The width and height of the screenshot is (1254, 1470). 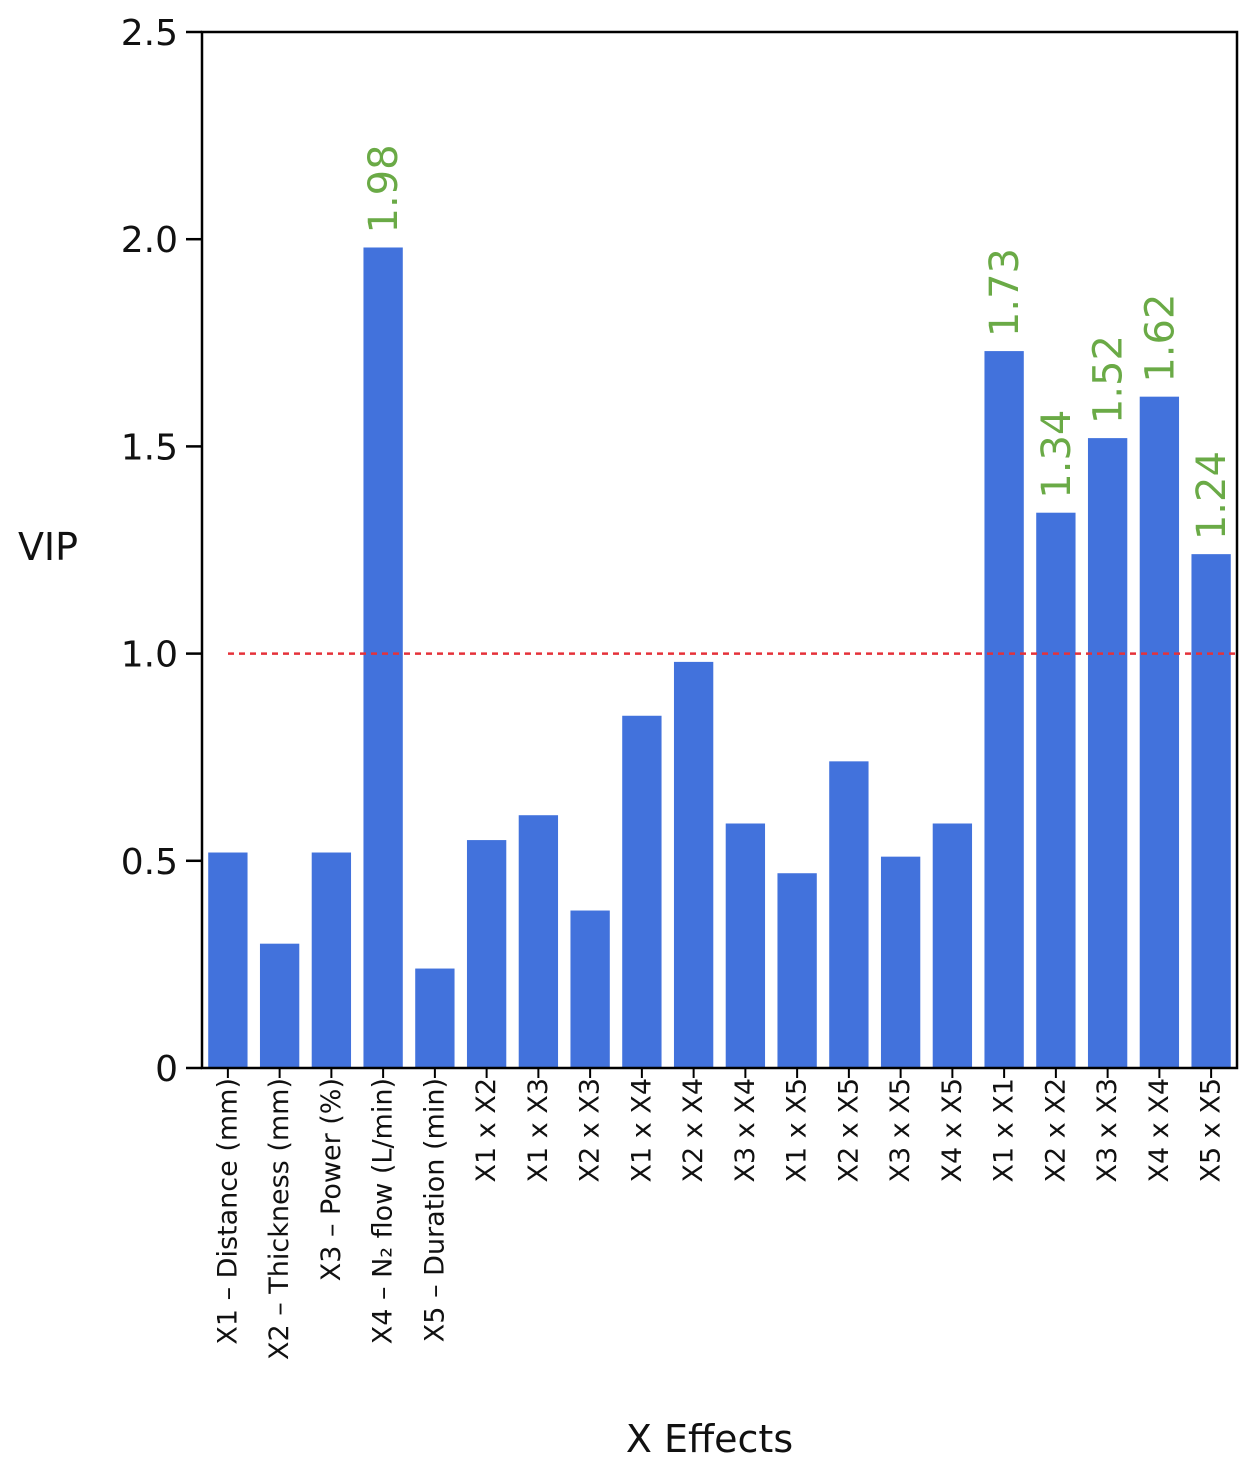 I want to click on y-tick-label: 1.0, so click(x=149, y=655).